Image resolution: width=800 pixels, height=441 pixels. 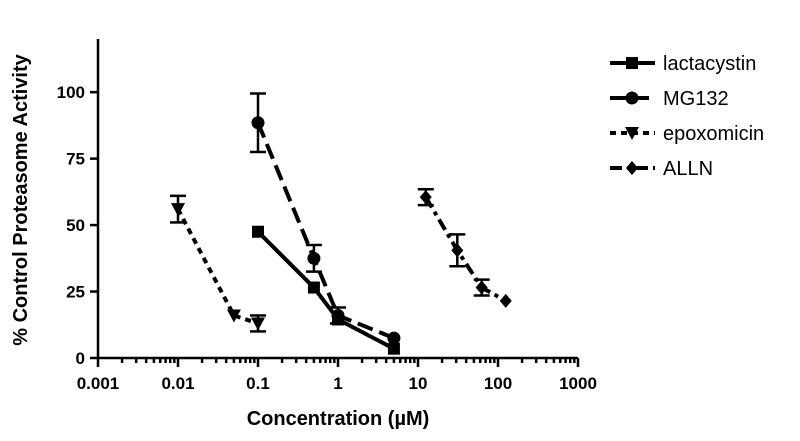 I want to click on x-tick-label: 1000, so click(x=578, y=383).